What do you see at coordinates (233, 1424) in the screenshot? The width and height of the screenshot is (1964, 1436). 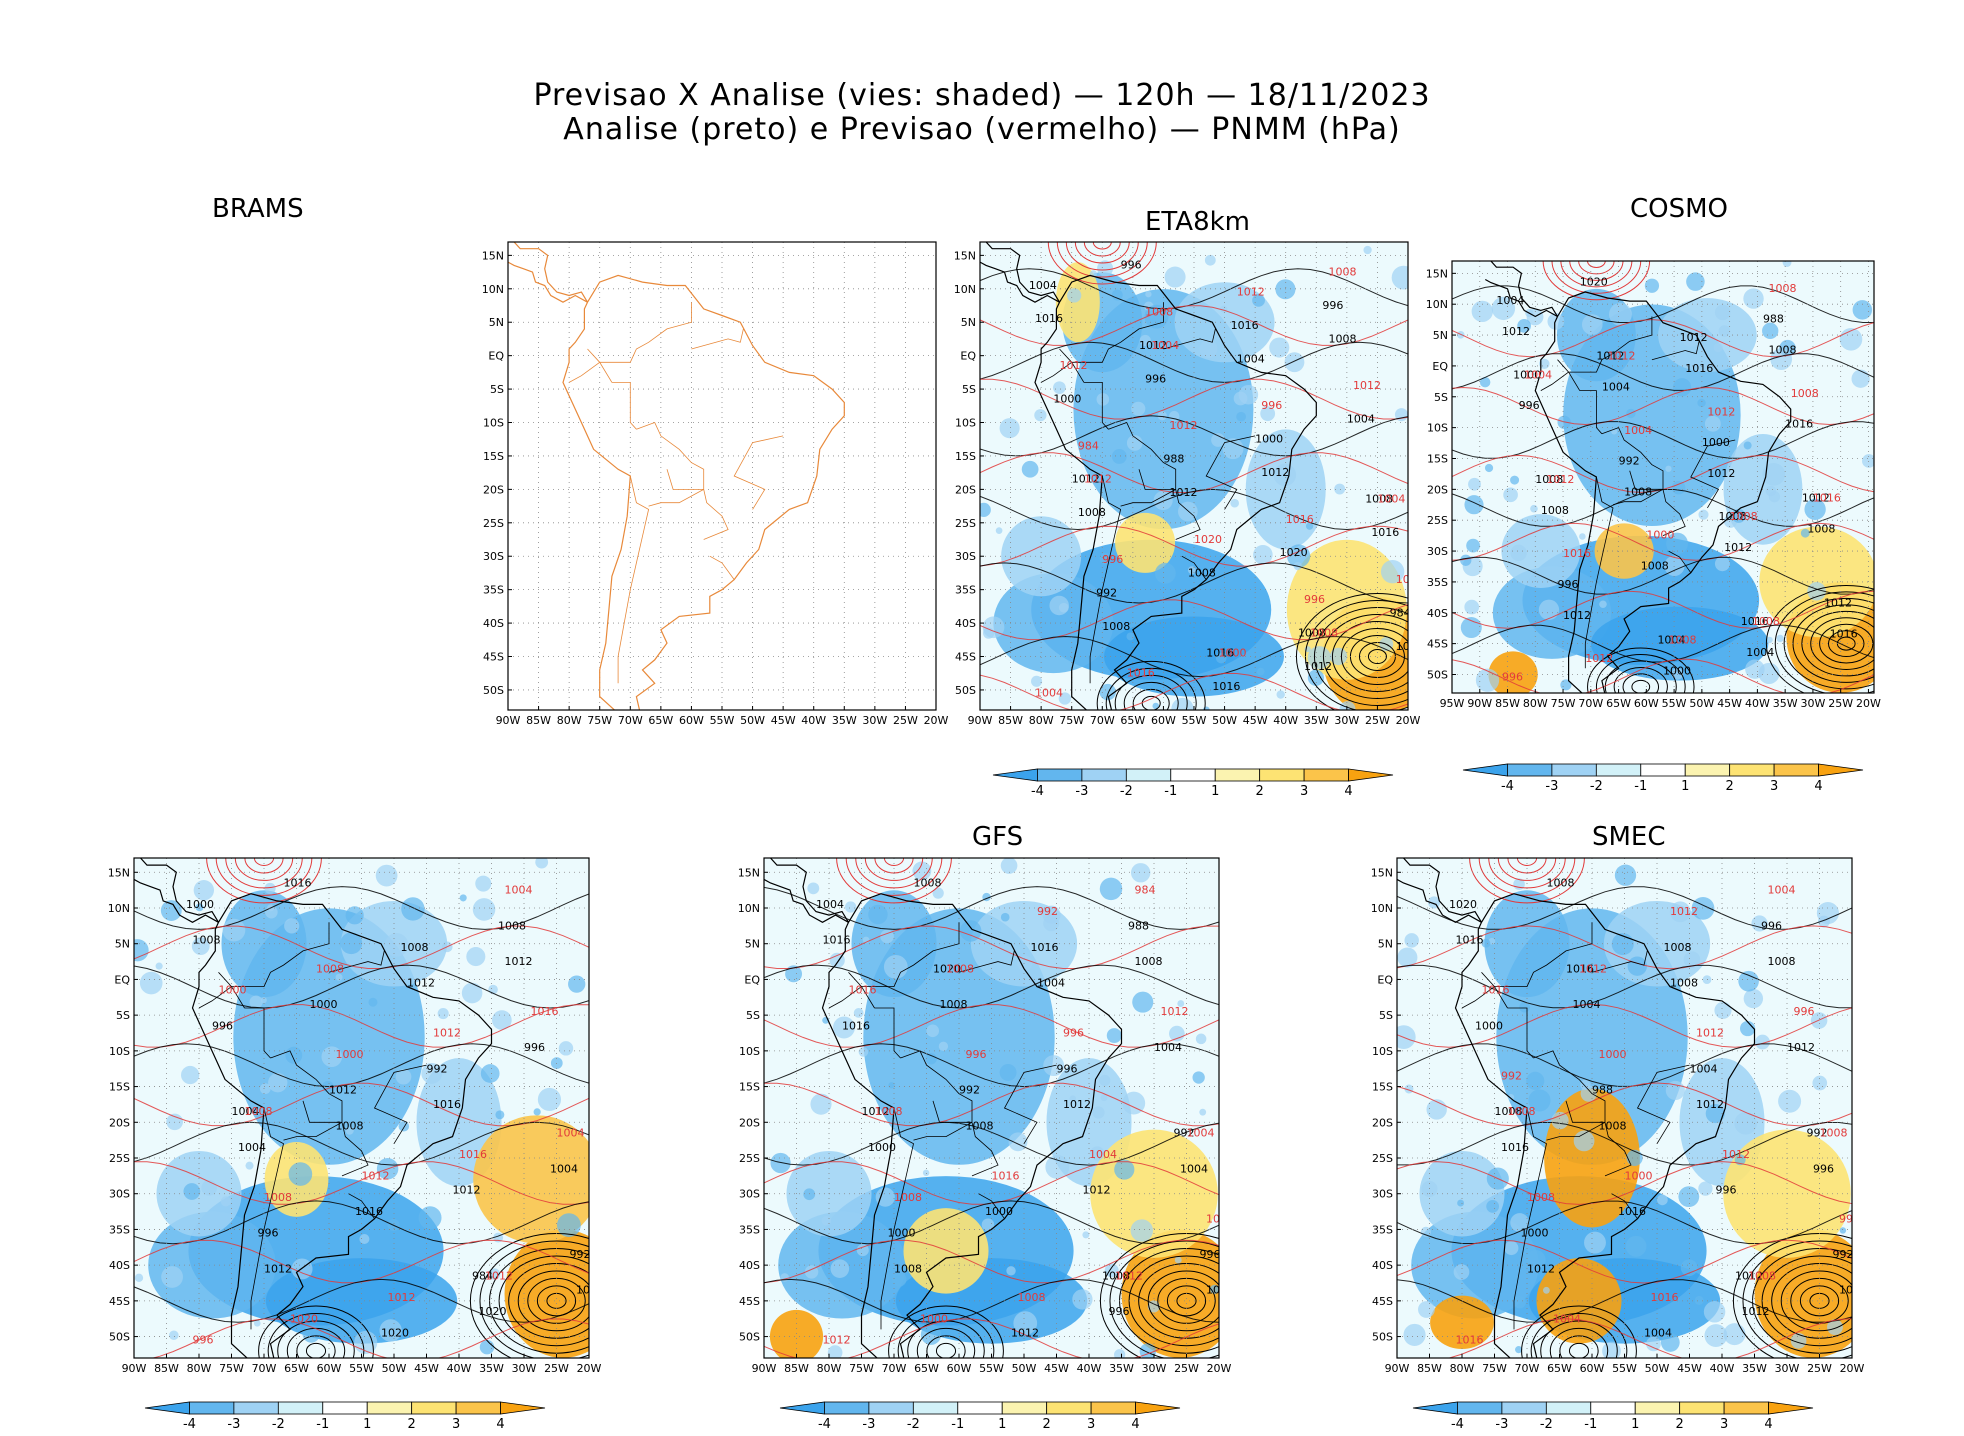 I see `colorbar-tick-label: -3` at bounding box center [233, 1424].